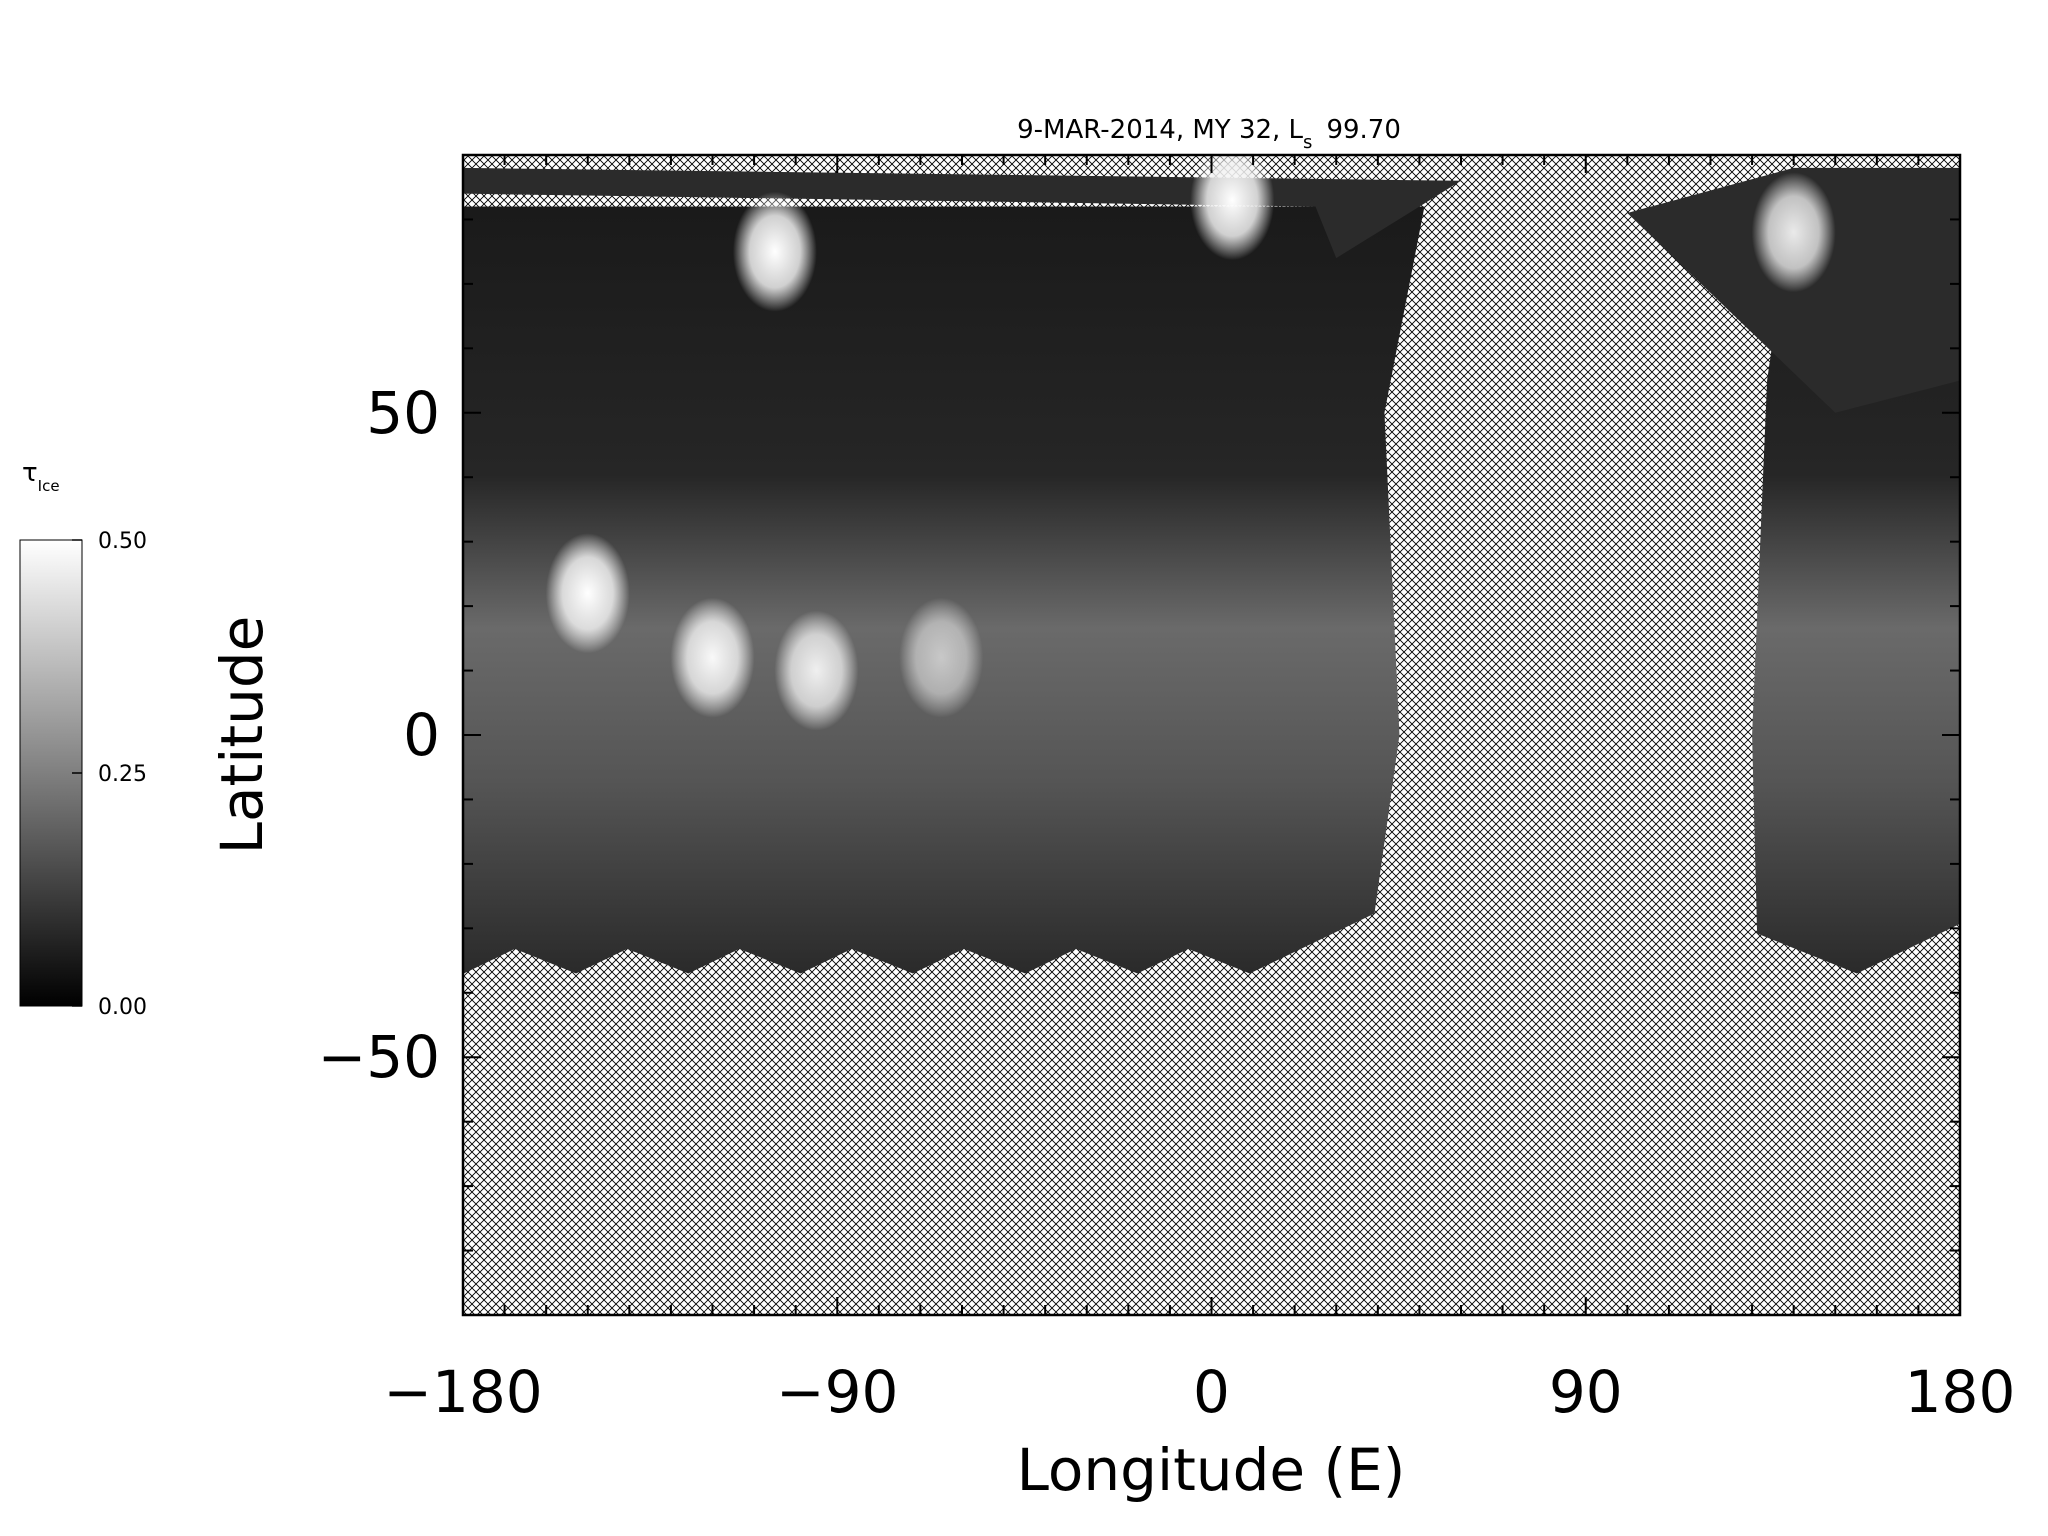 The height and width of the screenshot is (1536, 2048). What do you see at coordinates (837, 1392) in the screenshot?
I see `x-tick-label: −90` at bounding box center [837, 1392].